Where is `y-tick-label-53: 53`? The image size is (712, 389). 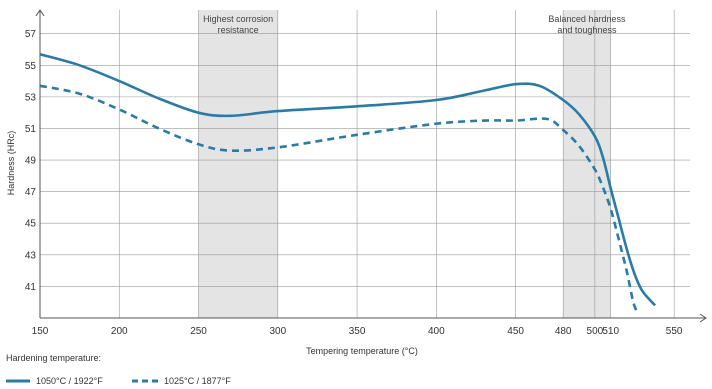 y-tick-label-53: 53 is located at coordinates (31, 97).